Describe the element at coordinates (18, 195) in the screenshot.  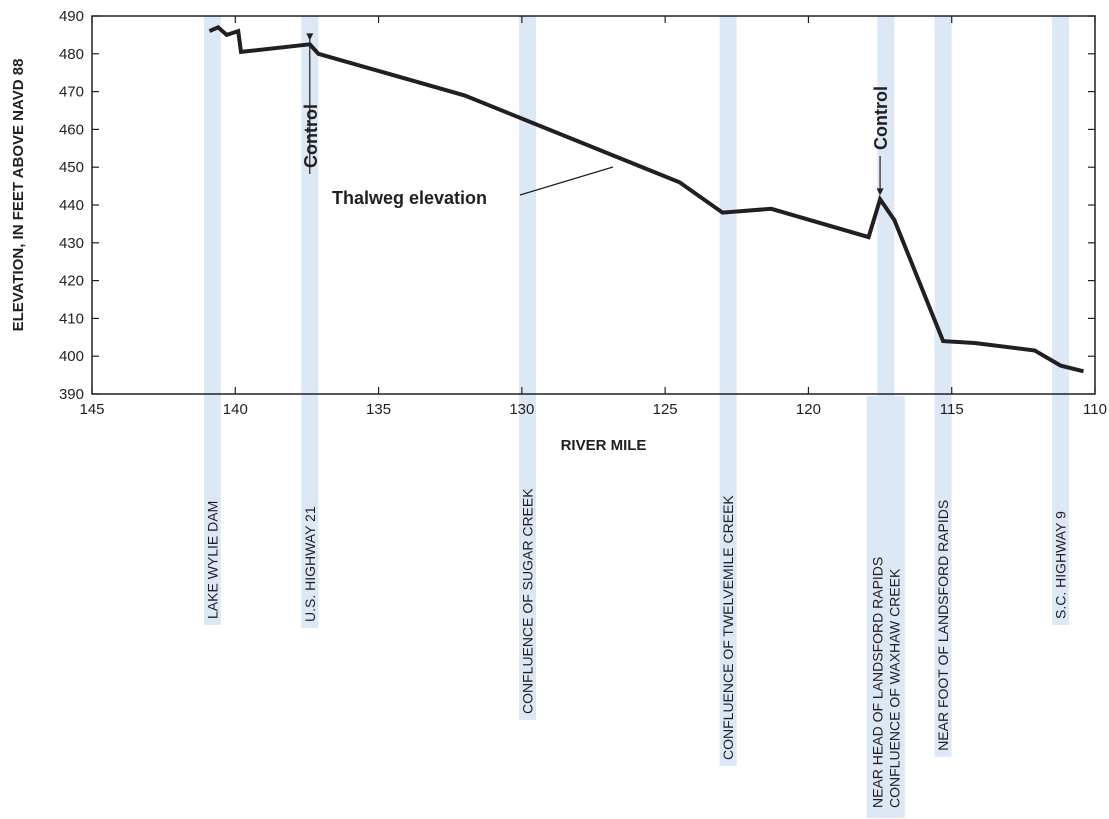
I see `y-axis-title: ELEVATION, IN FEET ABOVE NAVD 88` at that location.